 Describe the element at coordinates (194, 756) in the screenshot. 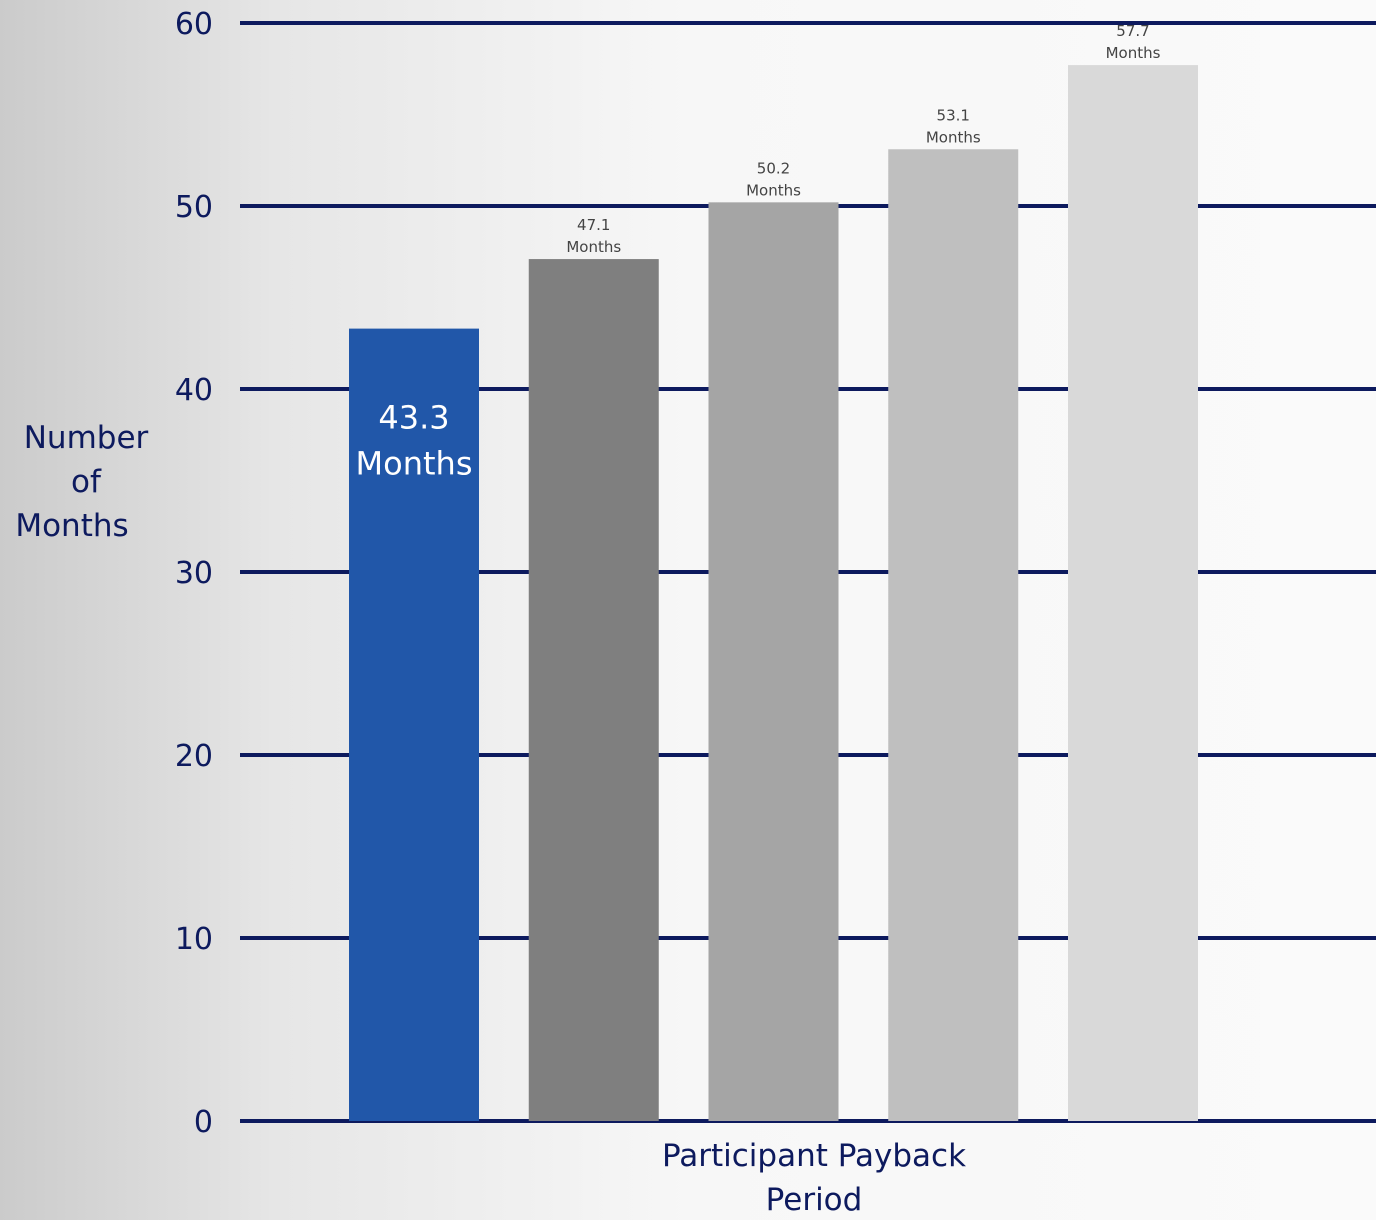

I see `y-tick-label: 20` at that location.